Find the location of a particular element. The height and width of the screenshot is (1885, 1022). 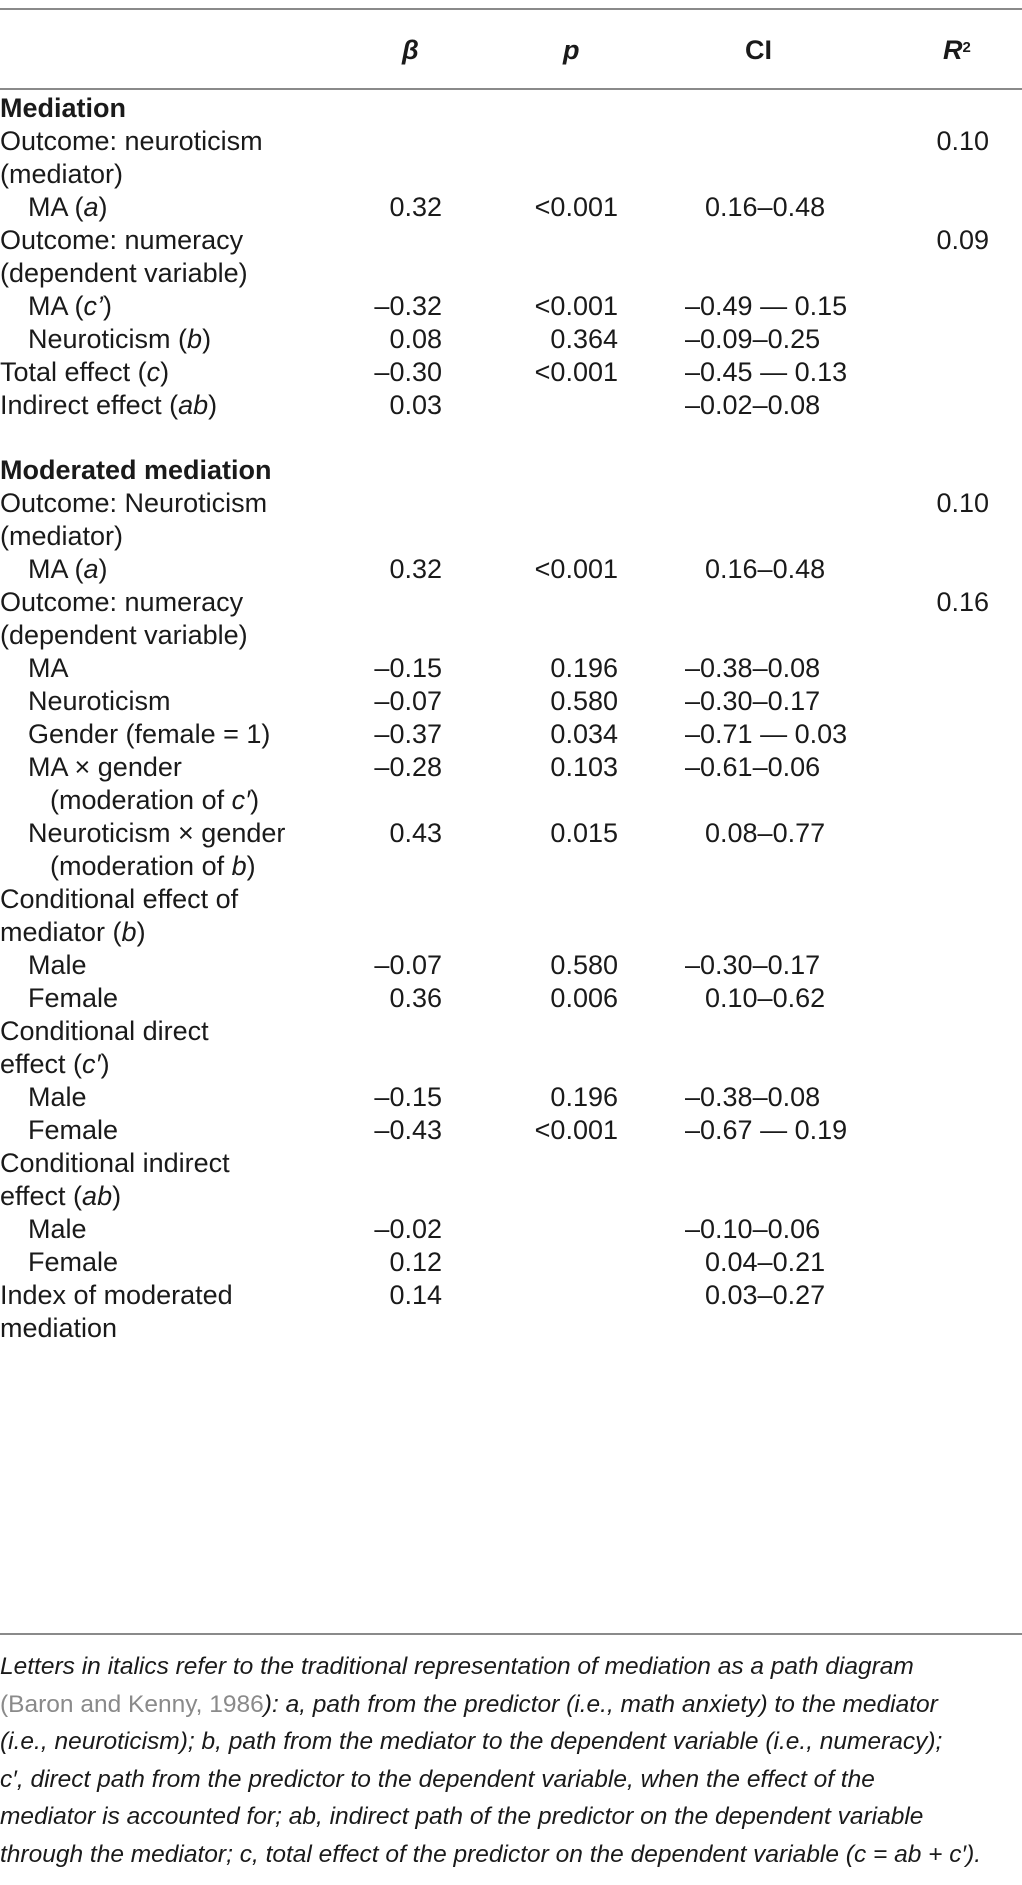

table-row: Outcome: Neuroticism 0.10 is located at coordinates (511, 503).